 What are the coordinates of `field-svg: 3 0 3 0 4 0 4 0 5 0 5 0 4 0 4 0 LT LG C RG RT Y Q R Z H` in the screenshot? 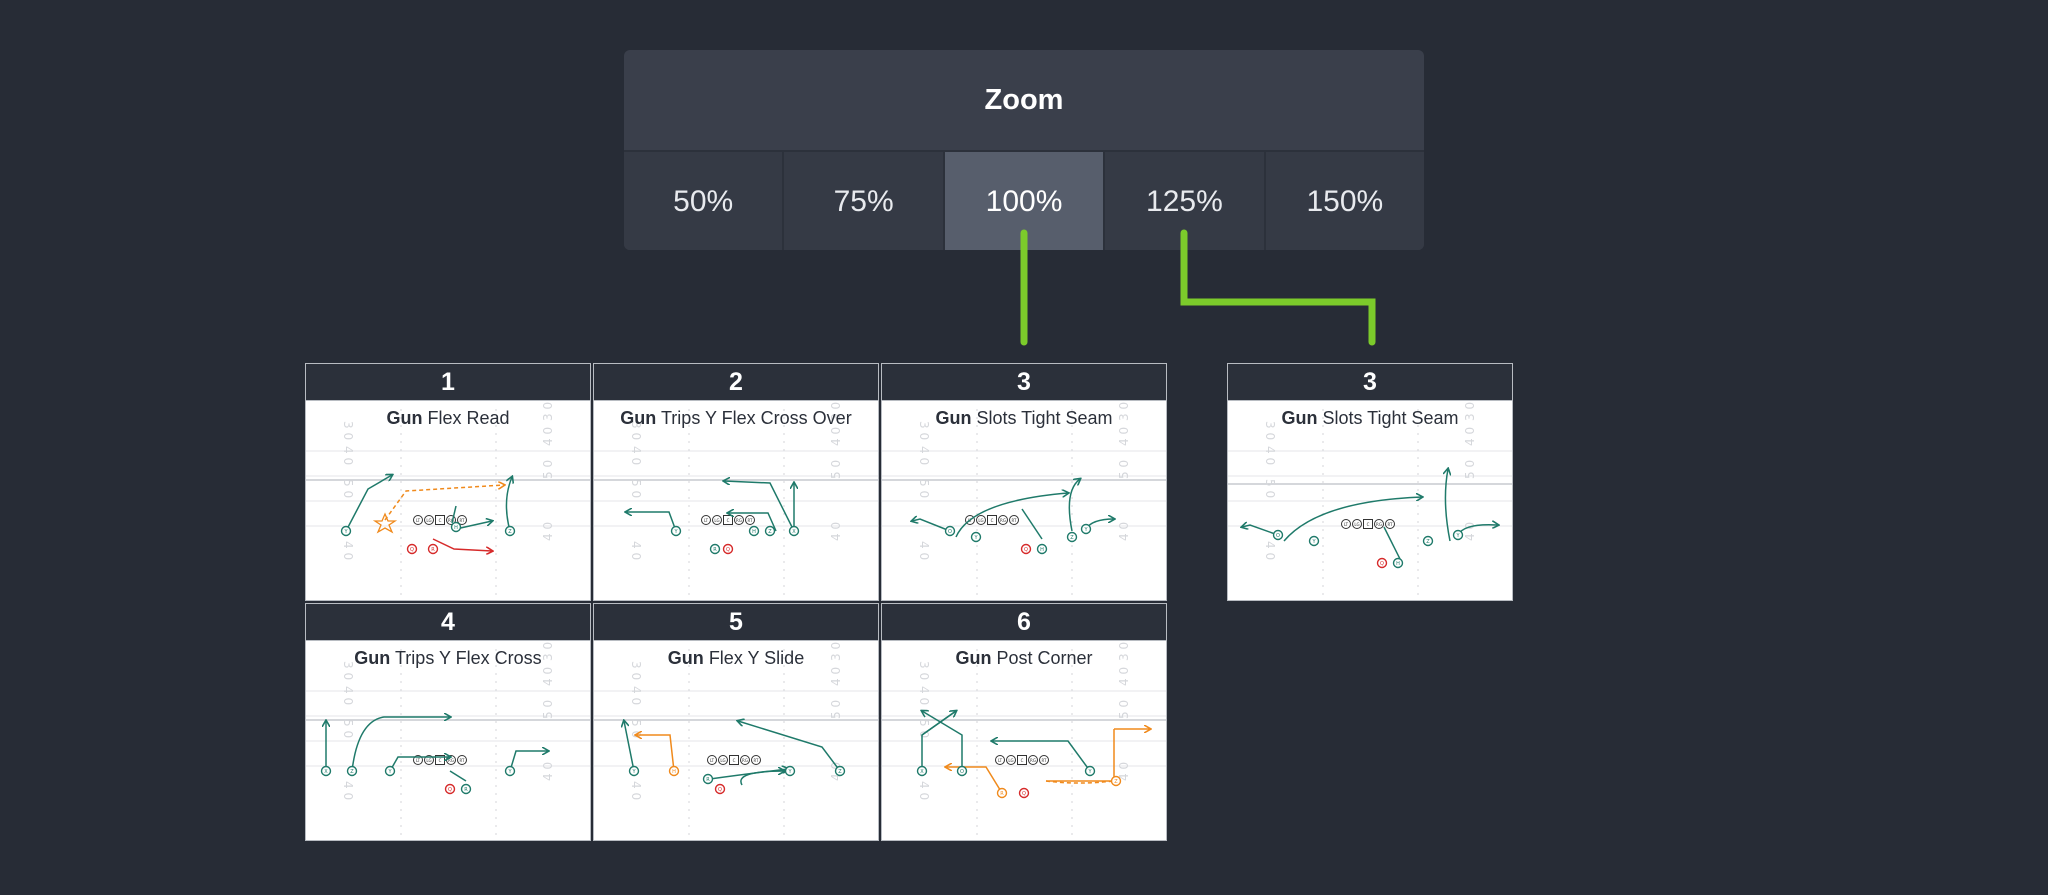 It's located at (448, 498).